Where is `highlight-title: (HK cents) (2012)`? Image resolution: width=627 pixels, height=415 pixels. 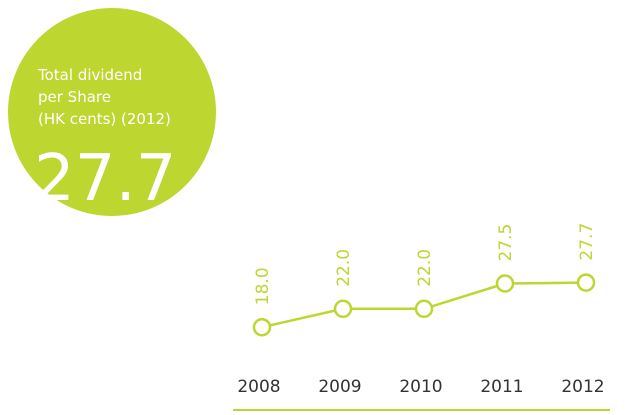
highlight-title: (HK cents) (2012) is located at coordinates (104, 119).